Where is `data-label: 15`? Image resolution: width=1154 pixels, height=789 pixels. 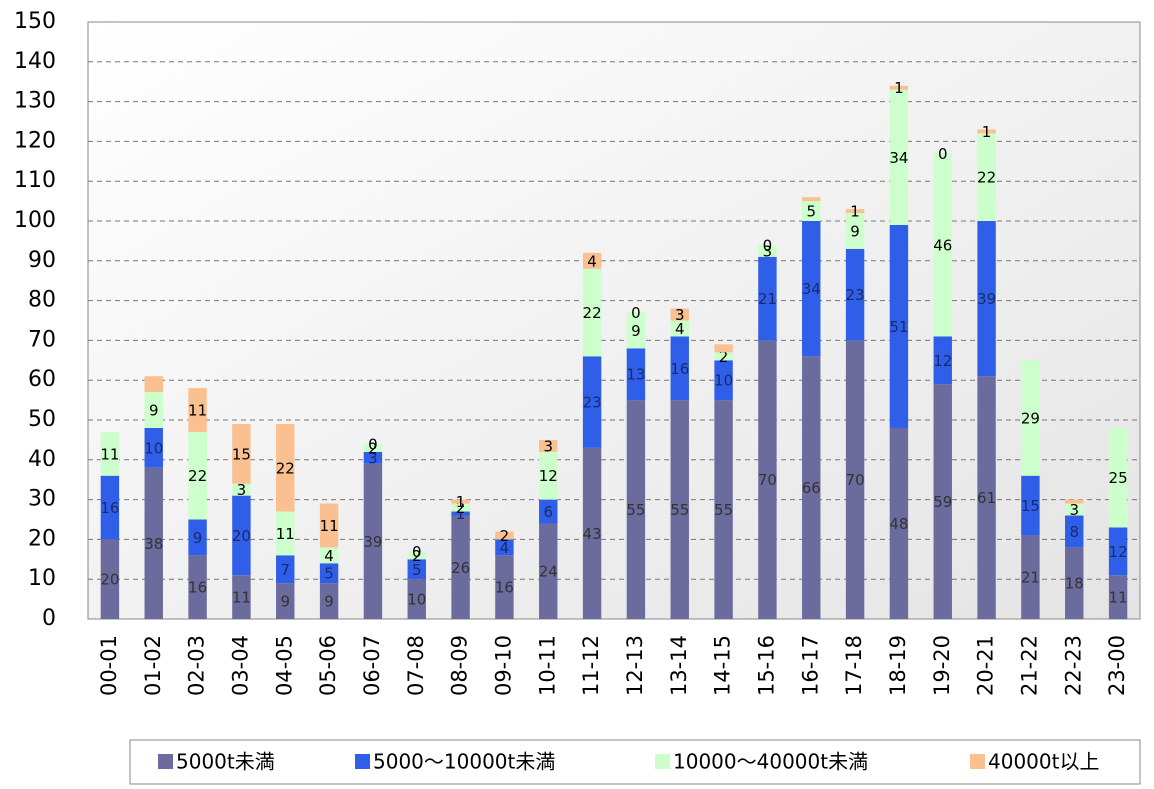 data-label: 15 is located at coordinates (241, 454).